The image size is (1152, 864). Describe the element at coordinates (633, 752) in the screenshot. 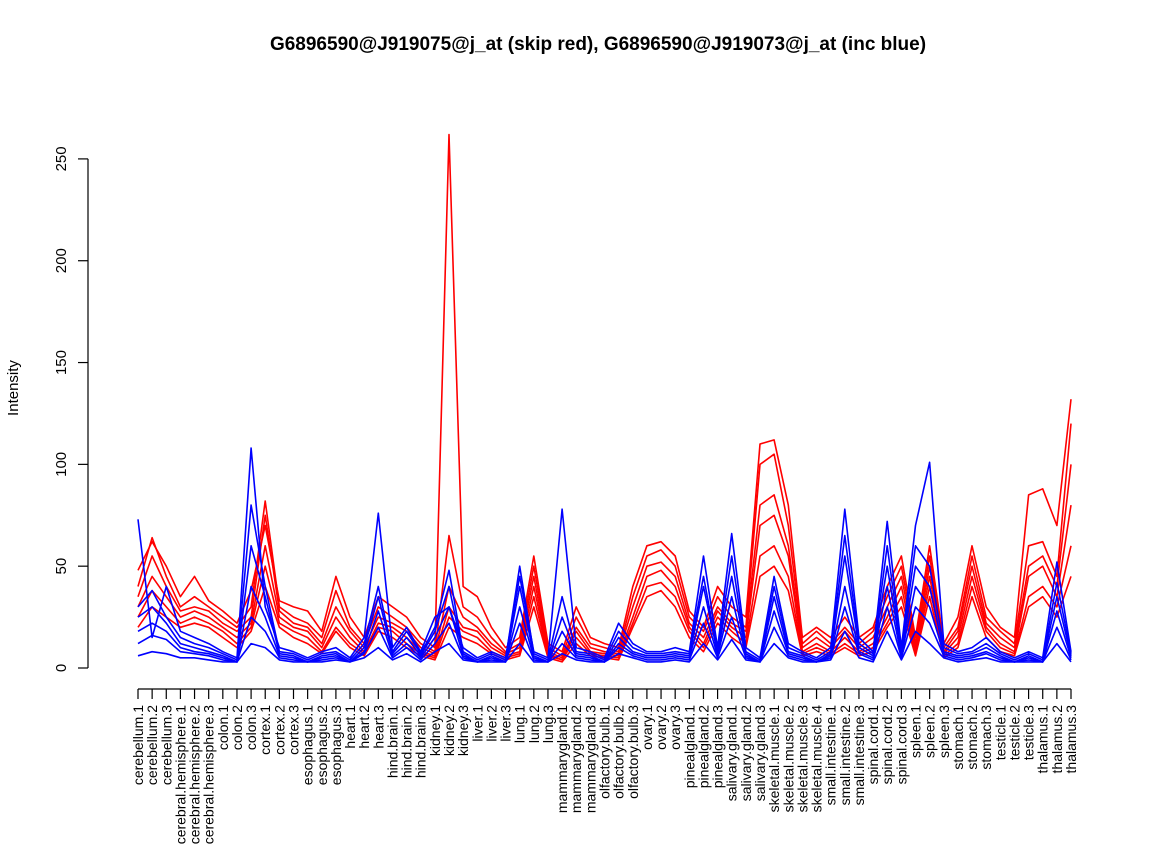

I see `x-tick-label: olfactory.bulb.3` at that location.